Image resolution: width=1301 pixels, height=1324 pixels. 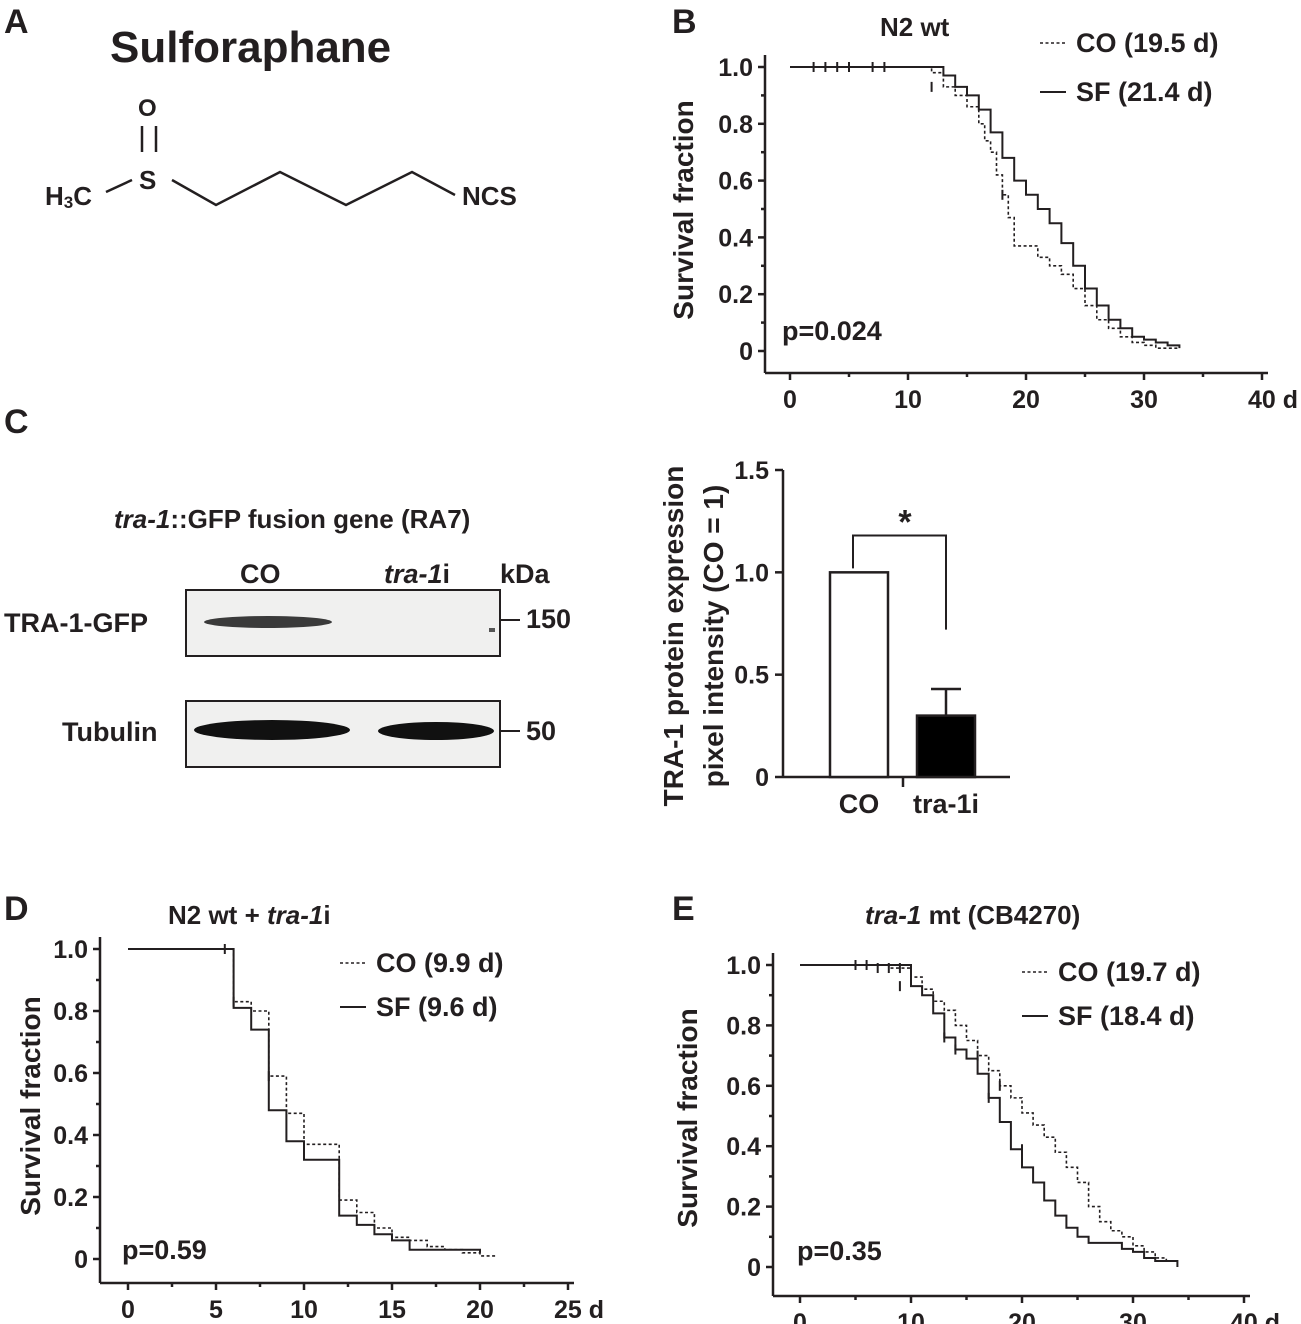 What do you see at coordinates (946, 746) in the screenshot?
I see `bar-tra1i` at bounding box center [946, 746].